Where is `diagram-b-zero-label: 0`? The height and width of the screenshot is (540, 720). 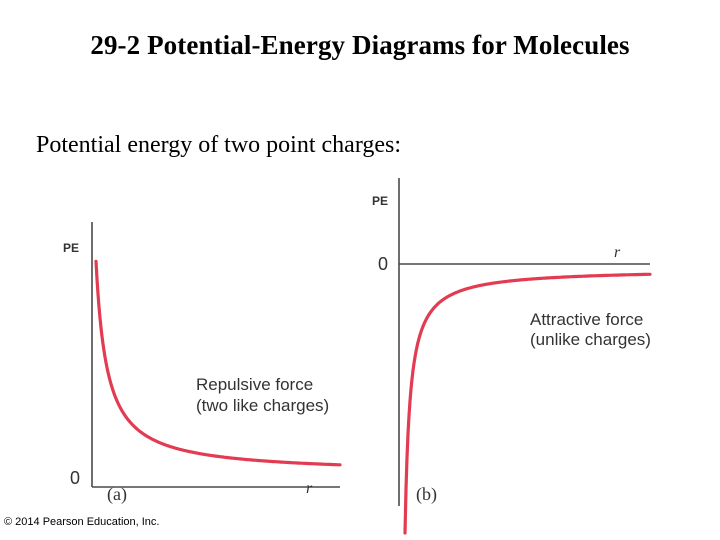
diagram-b-zero-label: 0 is located at coordinates (383, 264).